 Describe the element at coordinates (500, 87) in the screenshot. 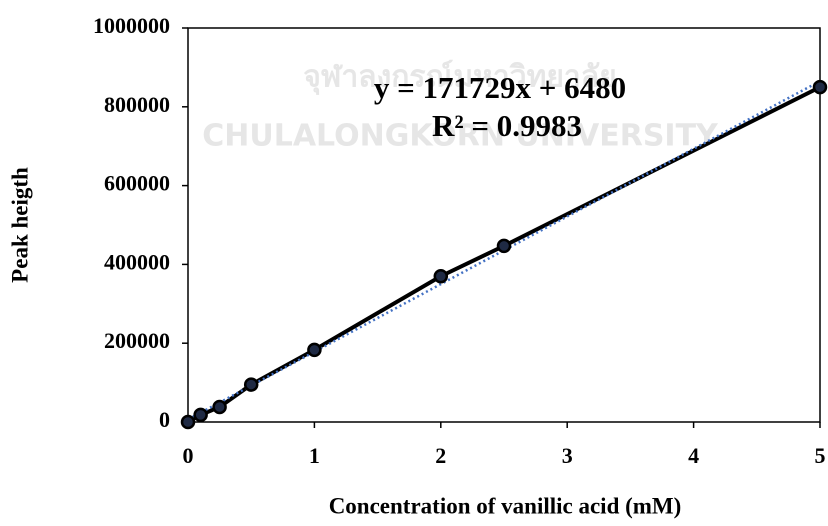

I see `annotation: y = 171729x + 6480` at that location.